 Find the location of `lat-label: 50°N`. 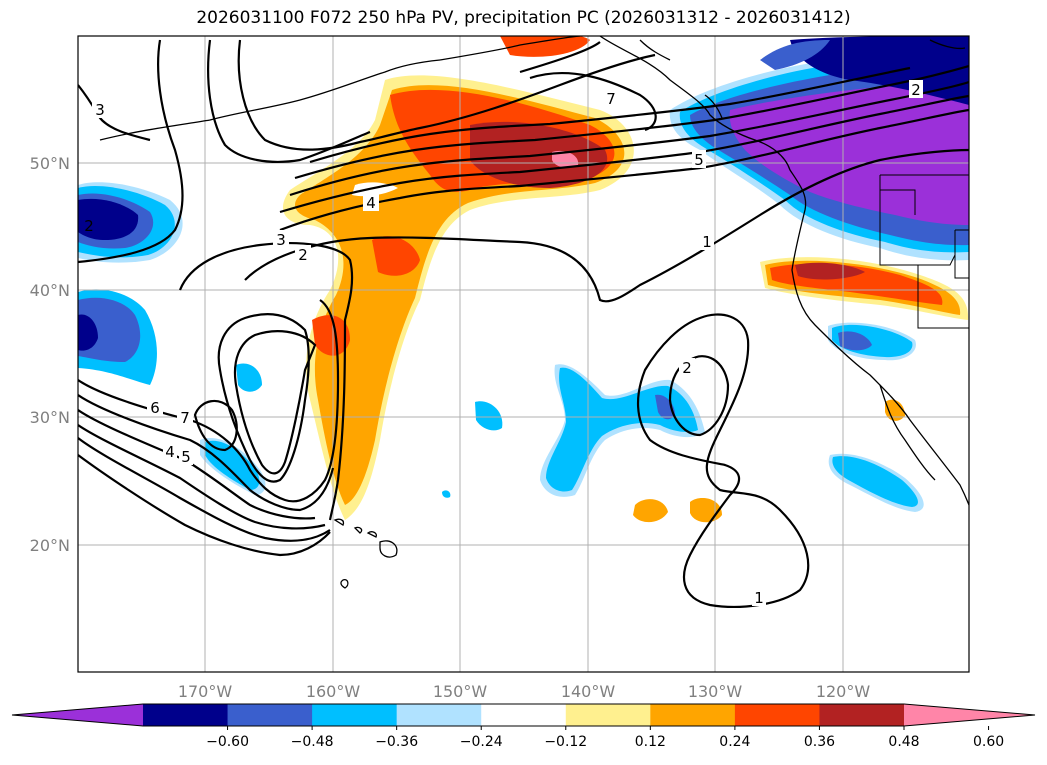

lat-label: 50°N is located at coordinates (50, 163).